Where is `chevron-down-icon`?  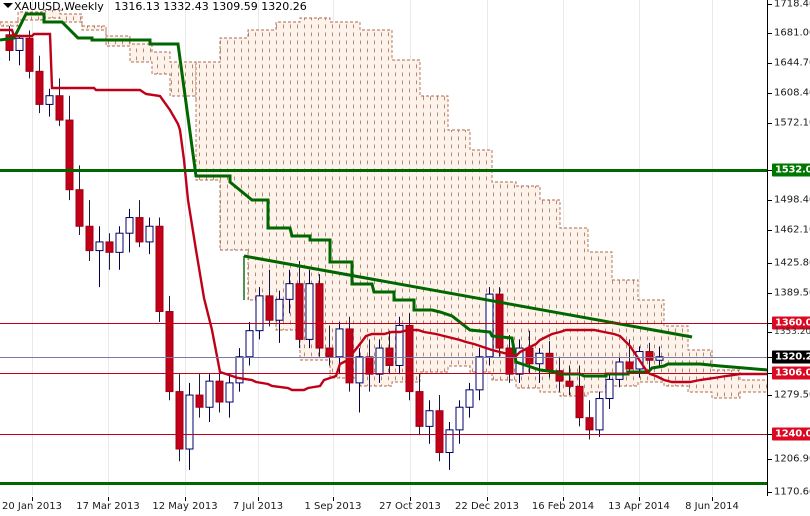 chevron-down-icon is located at coordinates (8, 5).